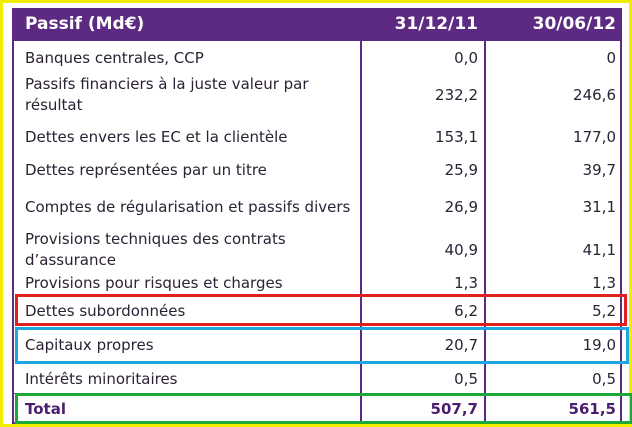 Image resolution: width=632 pixels, height=427 pixels. Describe the element at coordinates (436, 24) in the screenshot. I see `column-header: 31/12/11` at that location.